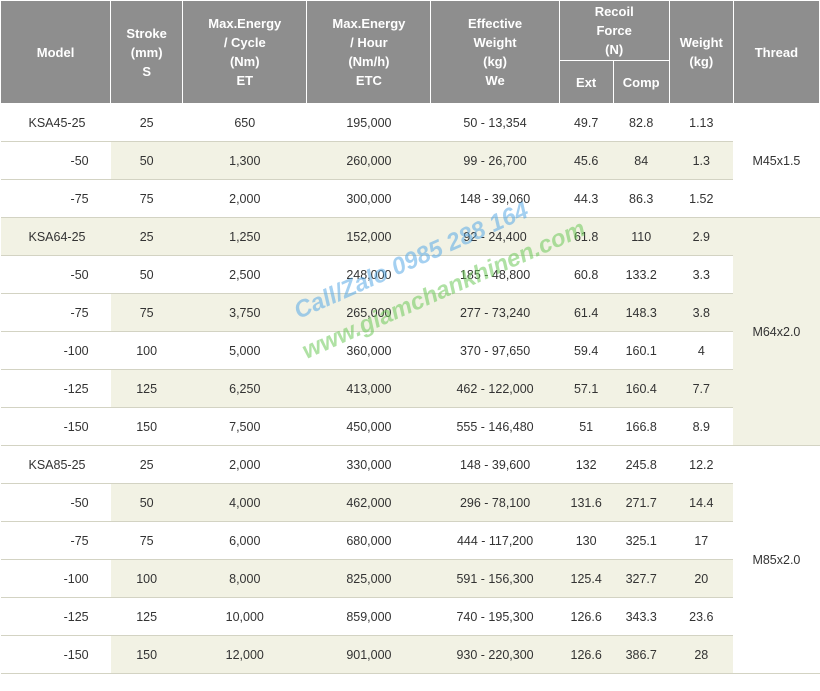  I want to click on header-recoil-force-line: Recoil, so click(614, 11).